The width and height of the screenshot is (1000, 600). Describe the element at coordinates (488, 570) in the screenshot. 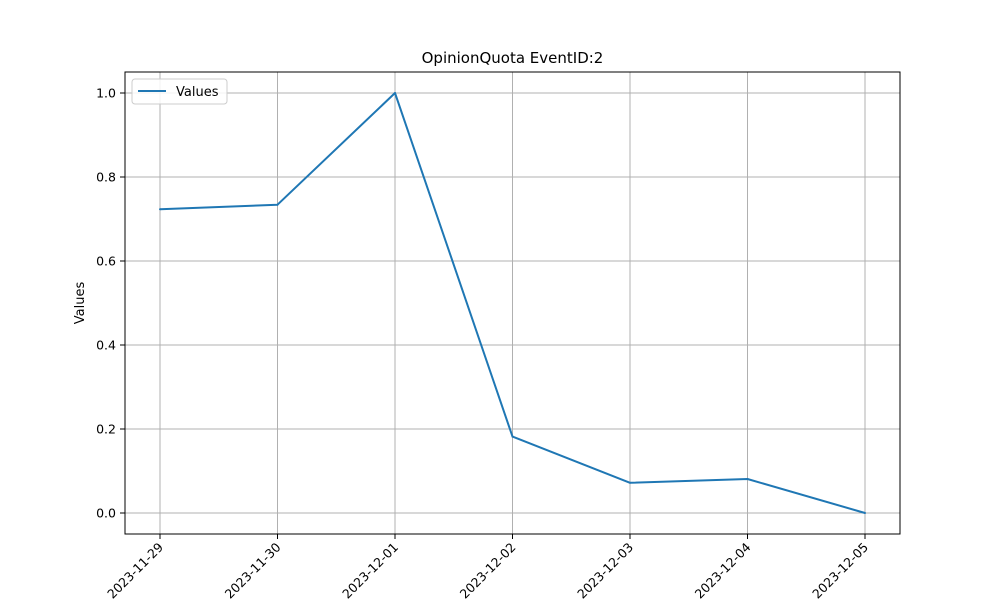

I see `x-tick-label: 2023-12-02` at that location.